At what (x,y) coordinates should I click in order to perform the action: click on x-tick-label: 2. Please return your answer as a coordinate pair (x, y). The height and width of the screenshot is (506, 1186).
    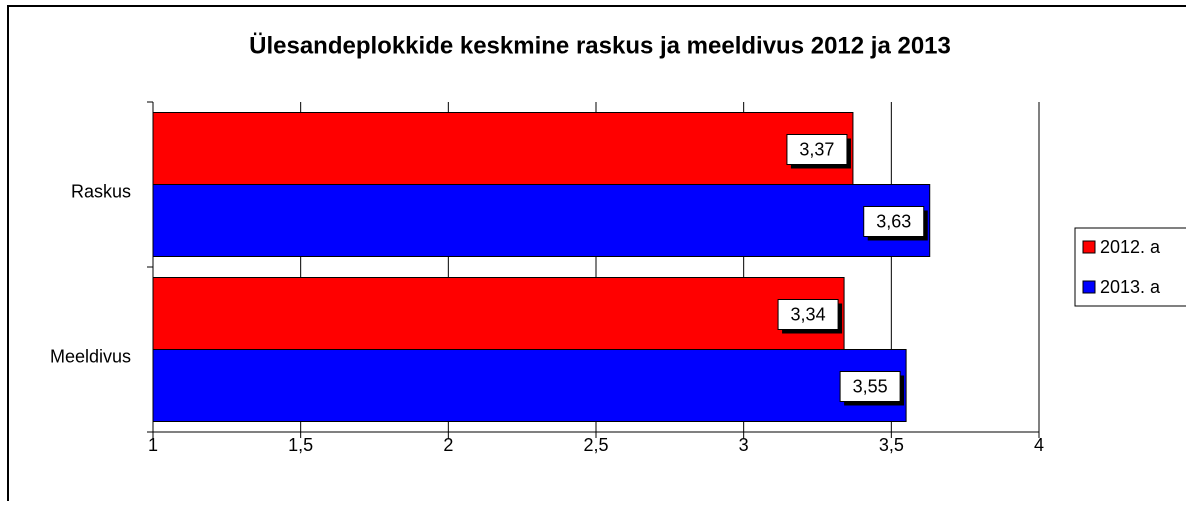
    Looking at the image, I should click on (448, 445).